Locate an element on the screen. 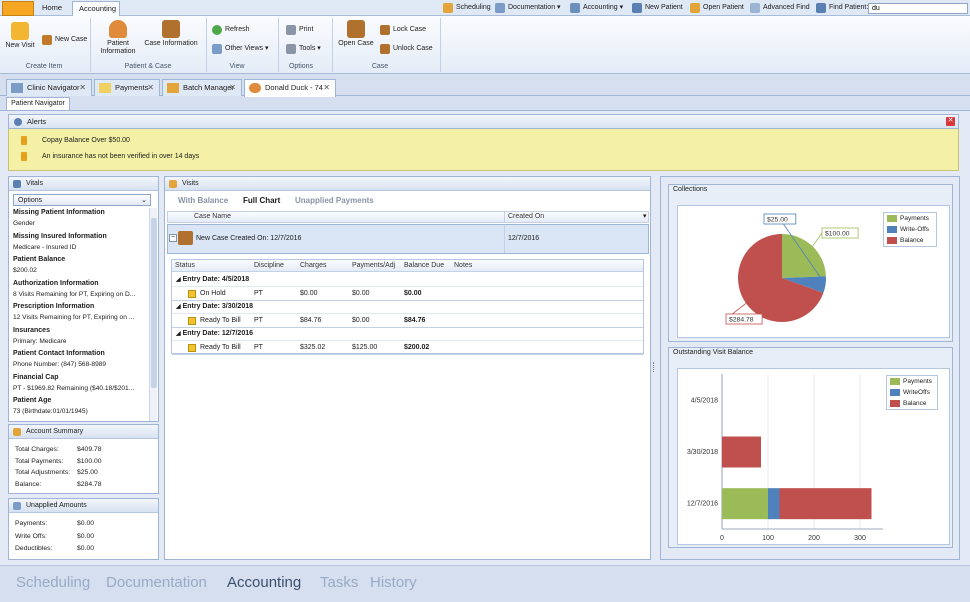  entry-row: Ready To Bill PT $325.02 $125.00 $200.02 is located at coordinates (407, 348).